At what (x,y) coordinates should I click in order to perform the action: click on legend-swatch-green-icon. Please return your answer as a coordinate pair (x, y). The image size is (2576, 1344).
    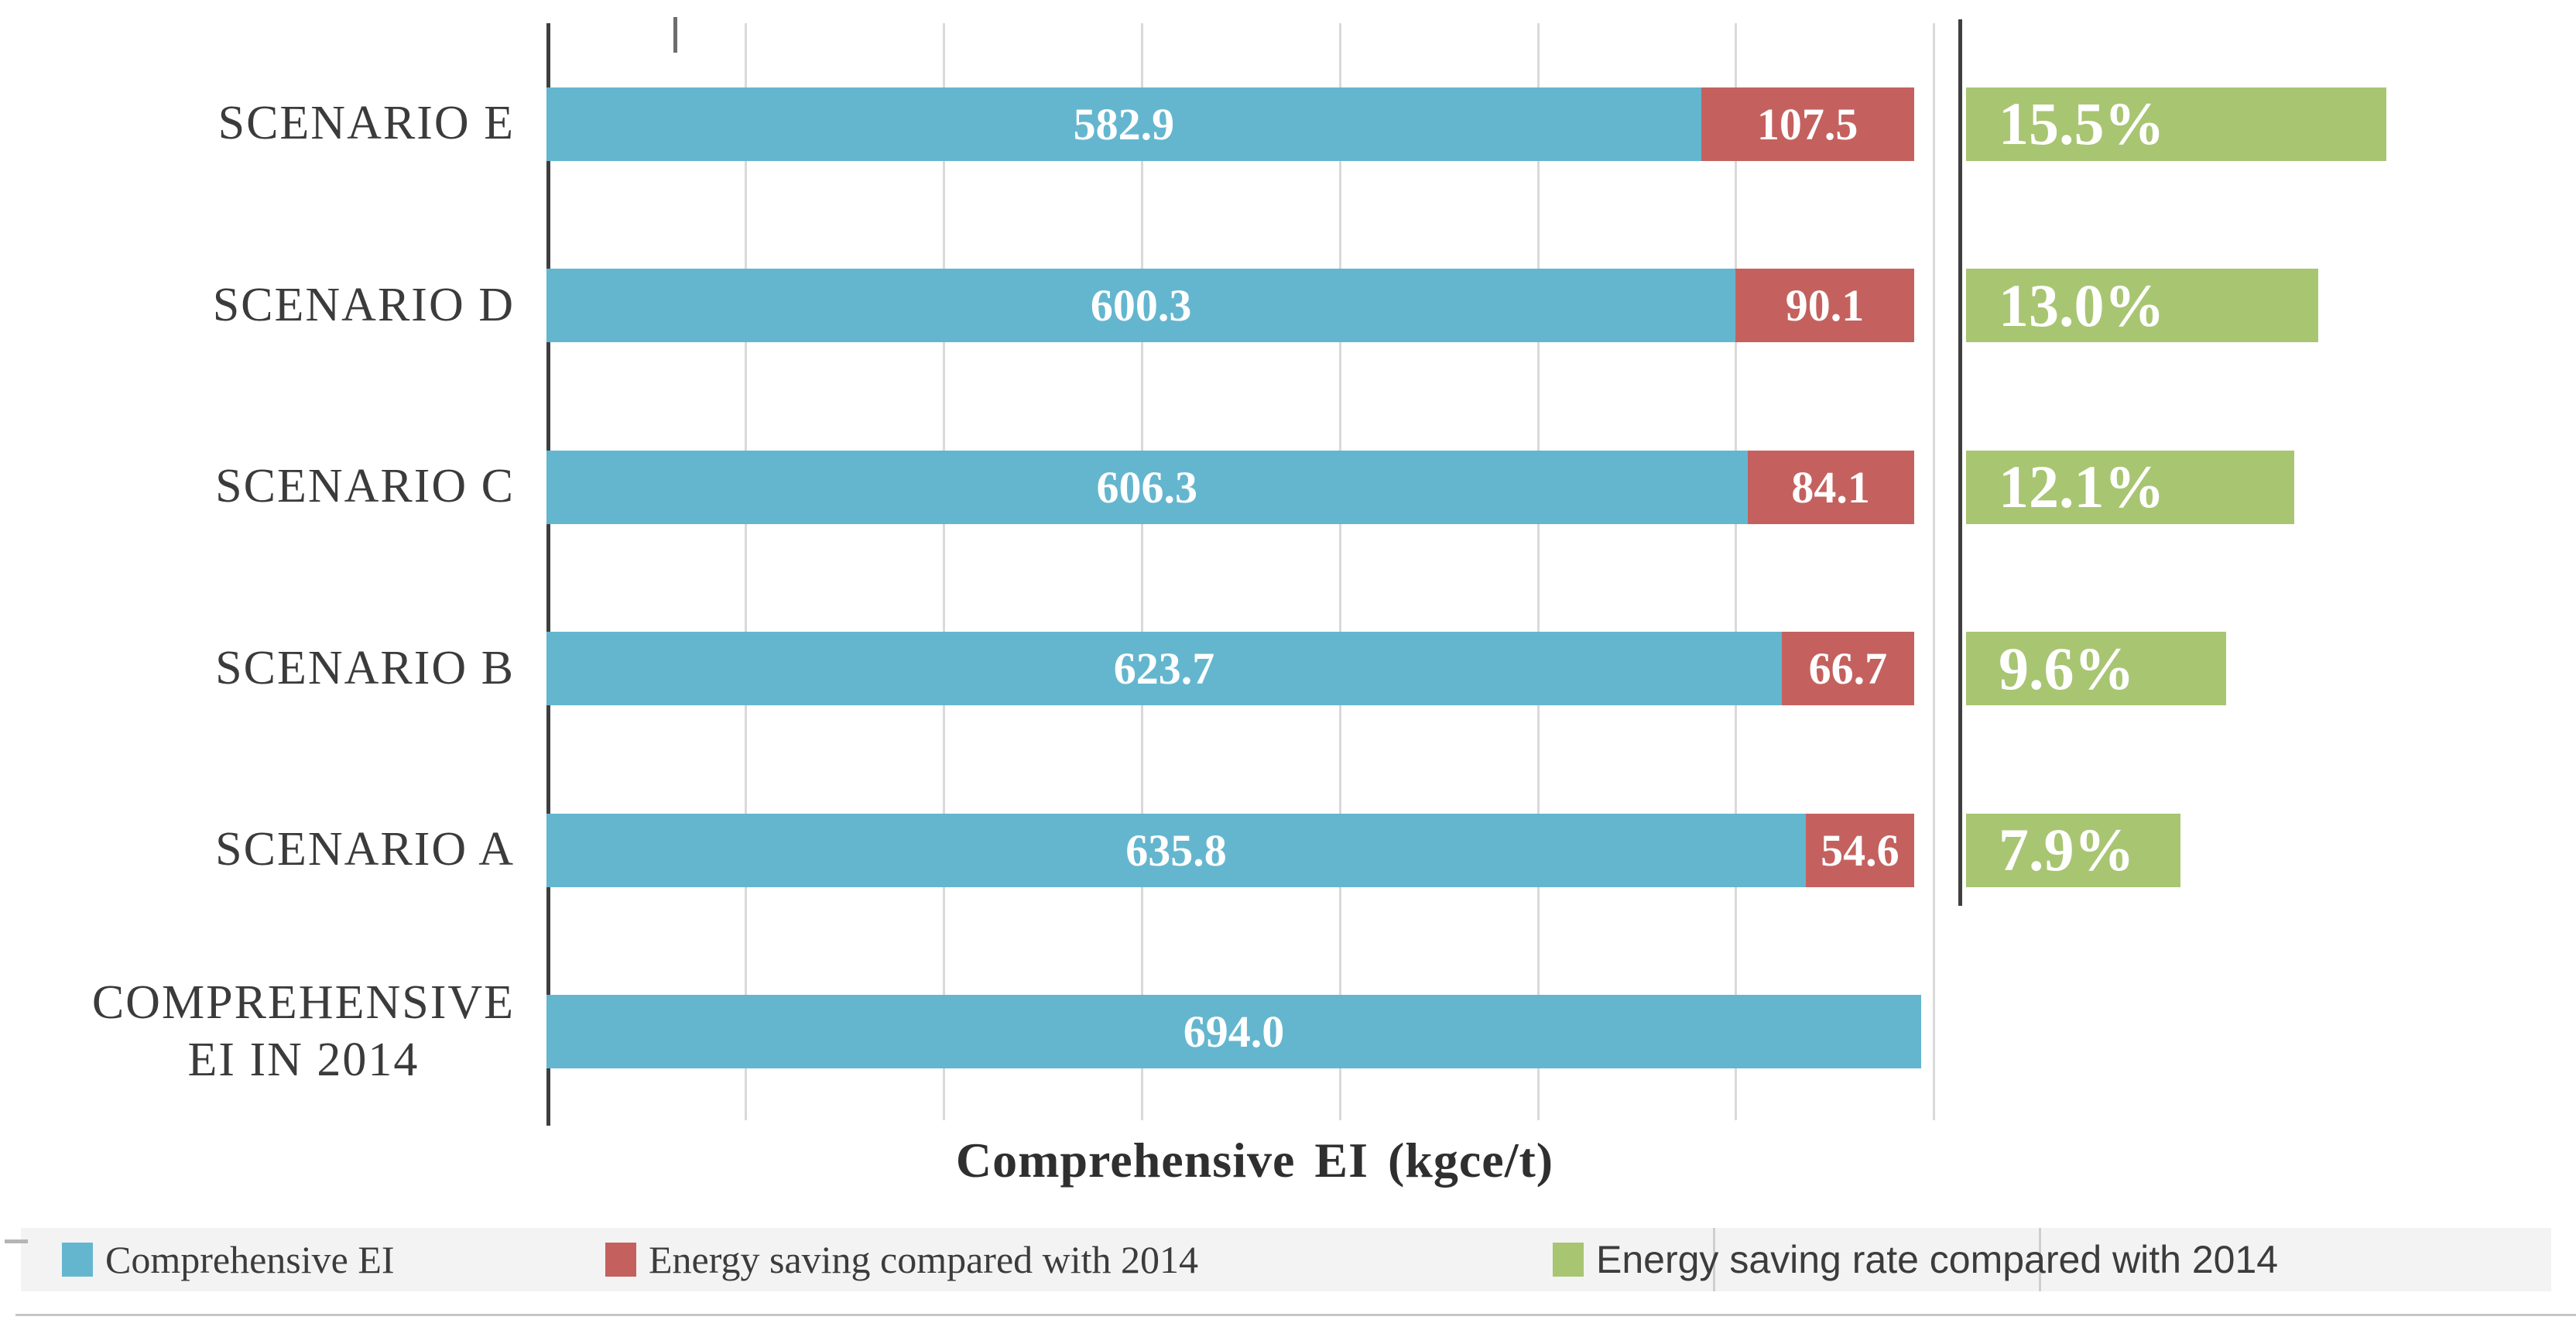
    Looking at the image, I should click on (1568, 1260).